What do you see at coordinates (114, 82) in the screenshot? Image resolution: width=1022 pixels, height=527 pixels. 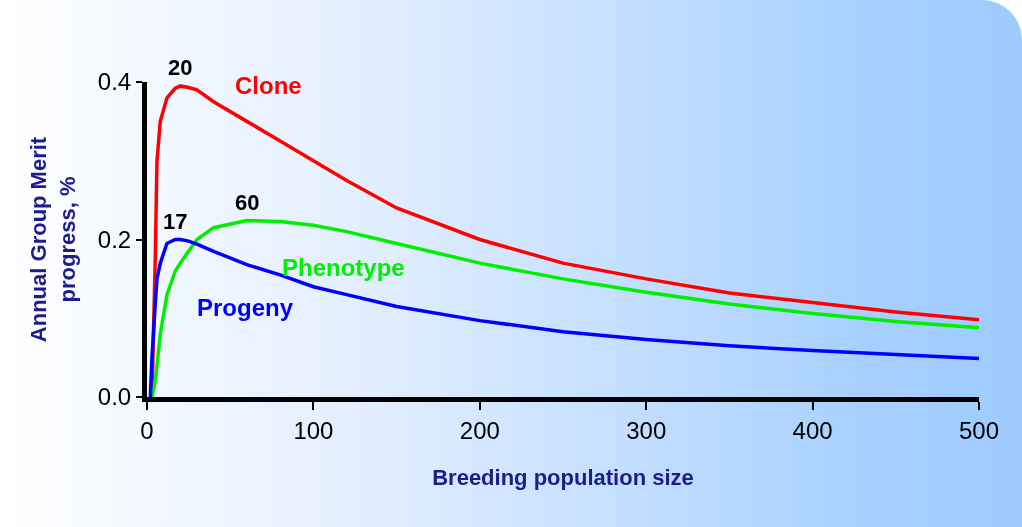 I see `y-tick-label: 0.4` at bounding box center [114, 82].